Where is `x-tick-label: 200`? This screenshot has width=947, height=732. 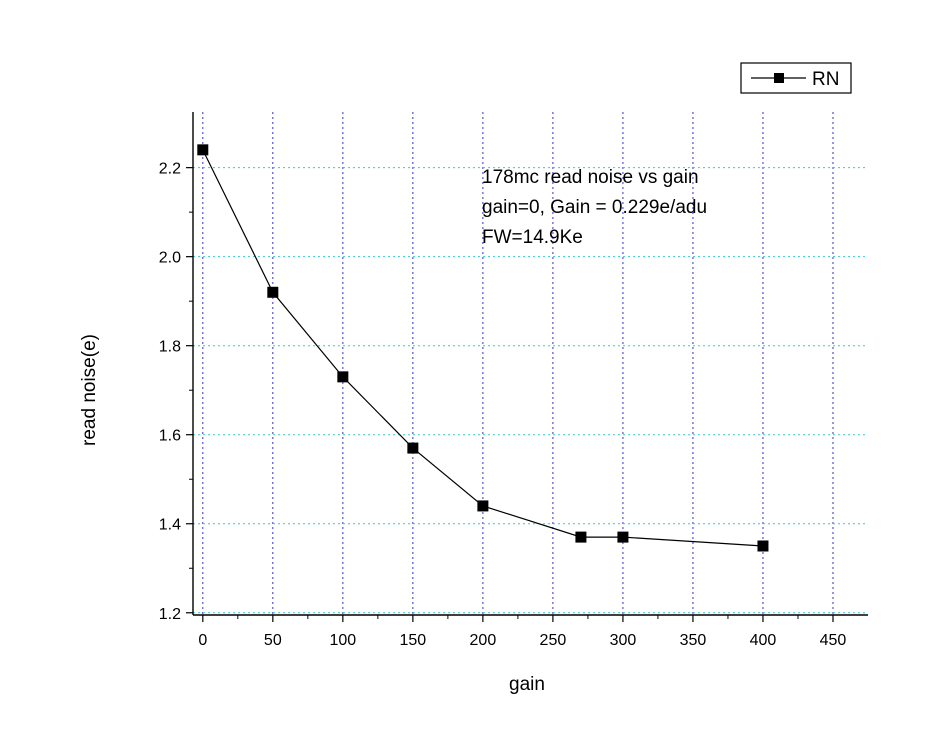 x-tick-label: 200 is located at coordinates (483, 640).